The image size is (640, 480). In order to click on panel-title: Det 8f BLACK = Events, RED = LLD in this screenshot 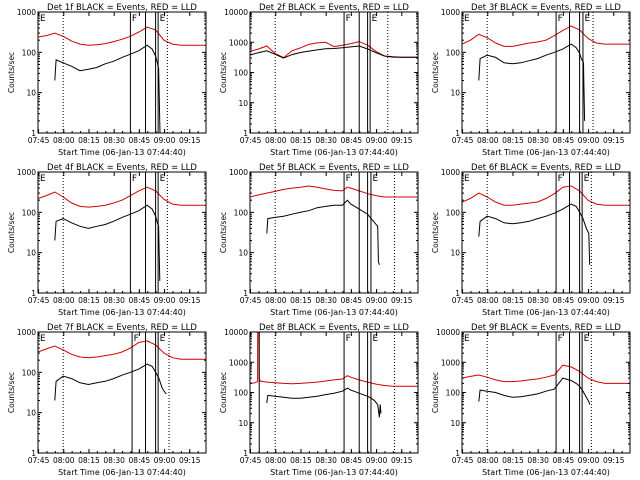, I will do `click(334, 328)`.